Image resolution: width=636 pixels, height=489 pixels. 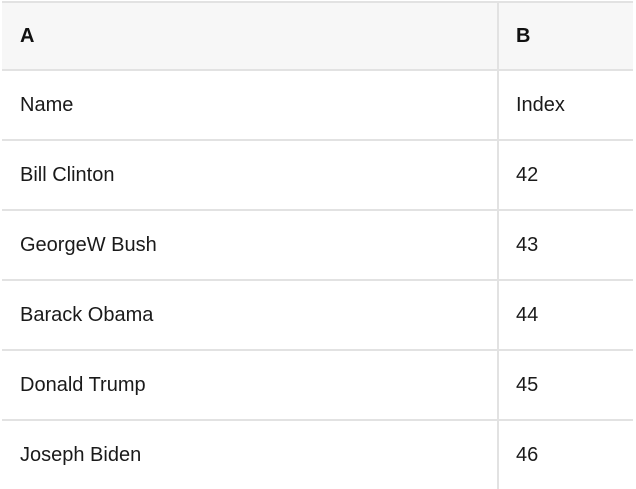 What do you see at coordinates (527, 384) in the screenshot?
I see `table-cell-index: 45` at bounding box center [527, 384].